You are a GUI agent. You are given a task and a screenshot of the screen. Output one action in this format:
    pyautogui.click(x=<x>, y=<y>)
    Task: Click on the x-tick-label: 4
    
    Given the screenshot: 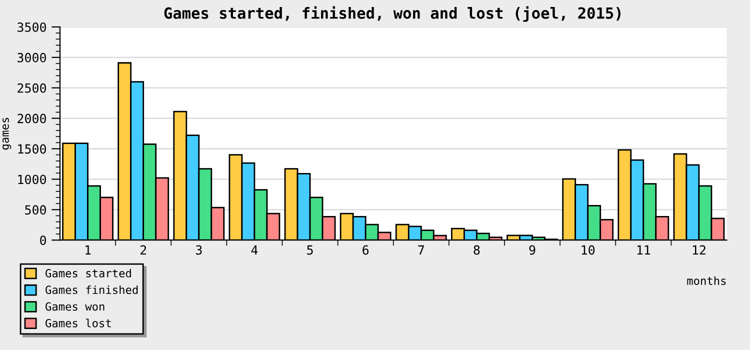 What is the action you would take?
    pyautogui.click(x=254, y=250)
    